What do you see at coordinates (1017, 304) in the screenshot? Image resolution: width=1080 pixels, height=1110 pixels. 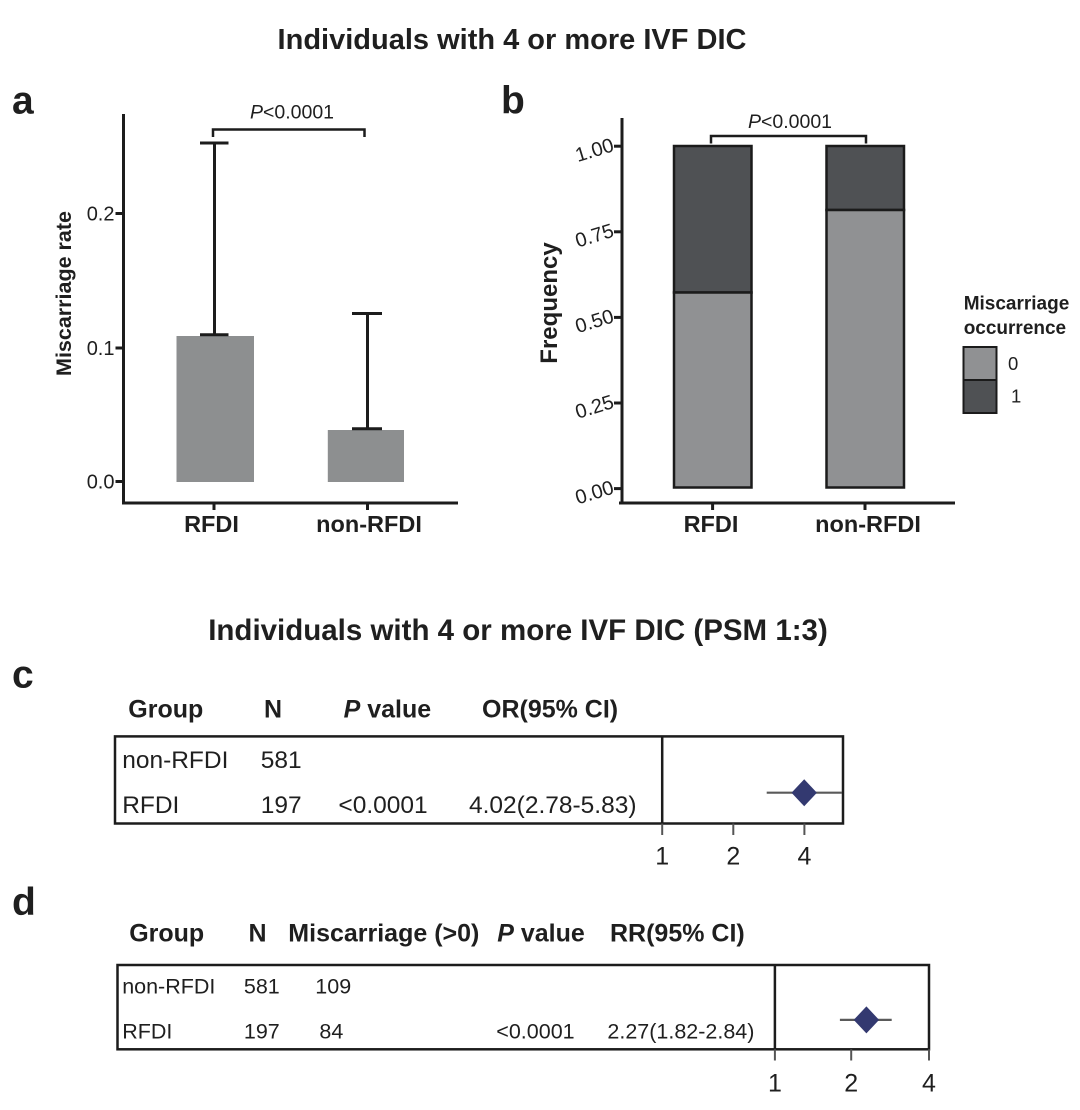 I see `svg-text: Miscarriage` at bounding box center [1017, 304].